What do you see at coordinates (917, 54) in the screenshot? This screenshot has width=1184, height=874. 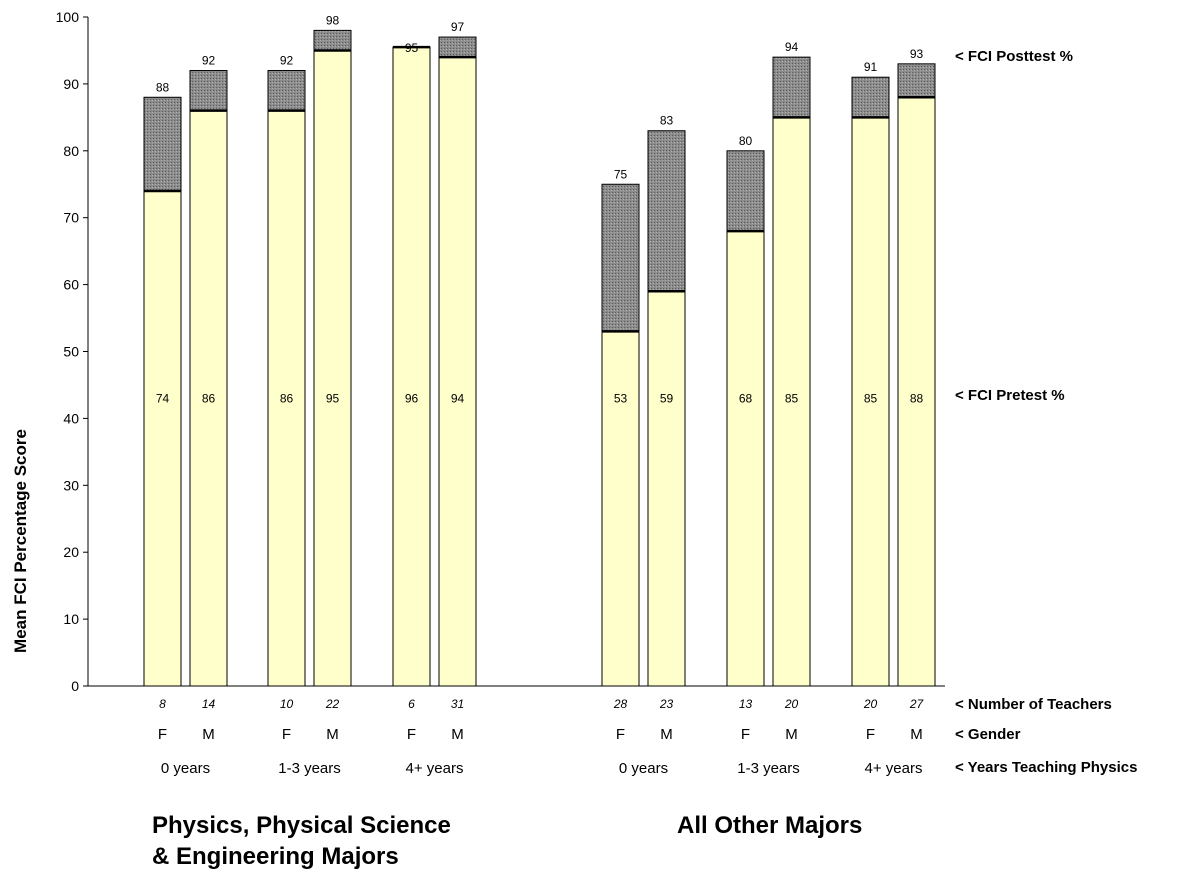 I see `bar-posttest-label: 93` at bounding box center [917, 54].